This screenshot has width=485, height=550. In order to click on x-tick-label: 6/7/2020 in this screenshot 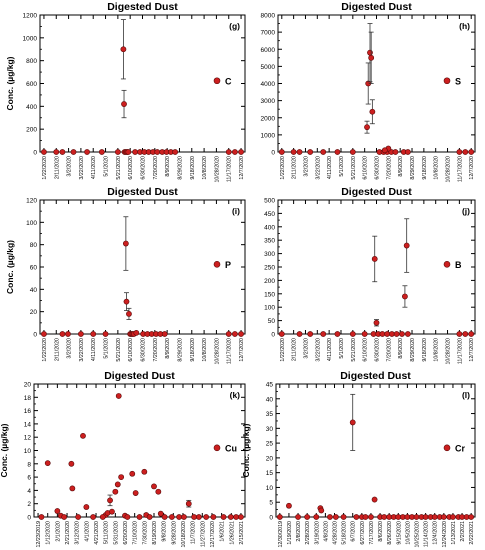, I will do `click(354, 531)`.